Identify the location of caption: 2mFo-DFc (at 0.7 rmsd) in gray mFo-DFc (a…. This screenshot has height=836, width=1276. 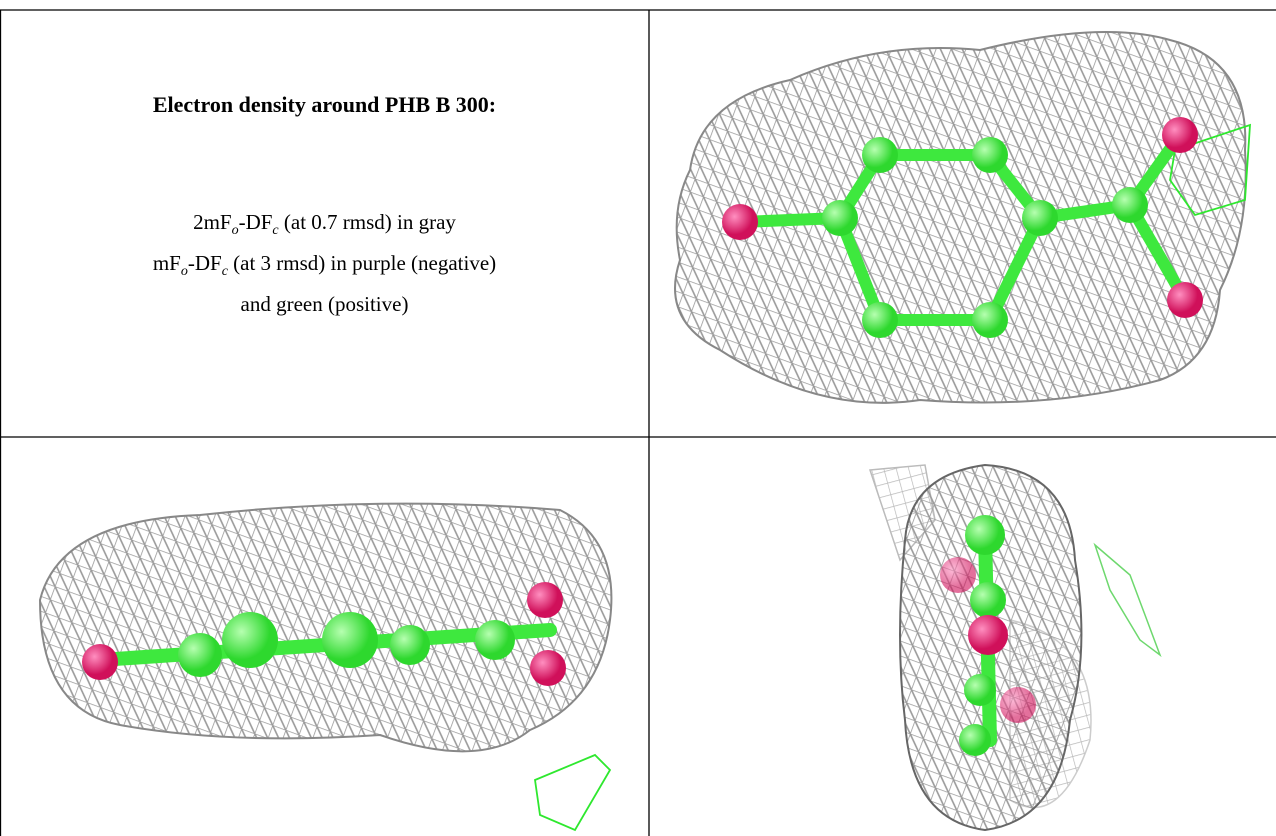
(324, 263).